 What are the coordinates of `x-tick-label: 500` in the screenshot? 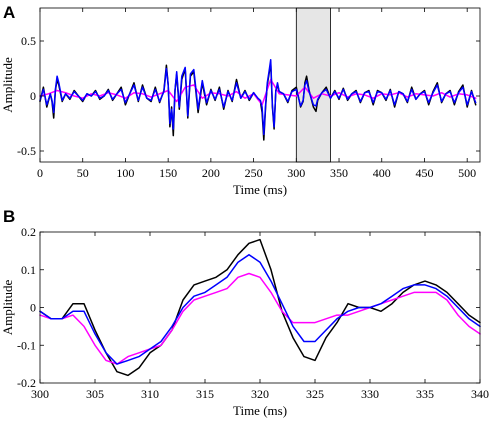 It's located at (467, 173).